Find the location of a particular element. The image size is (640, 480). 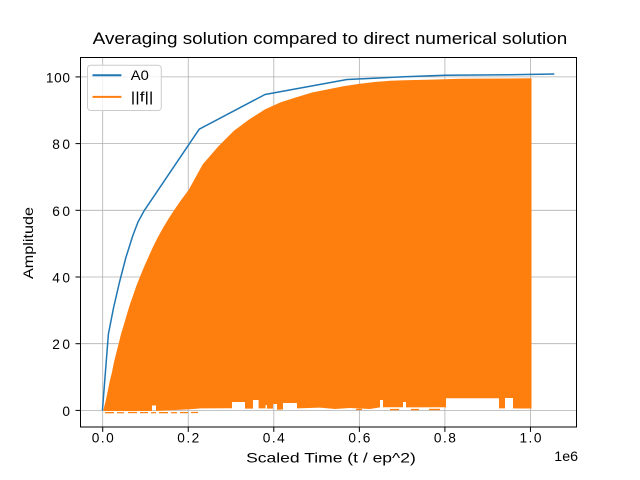

svg-text: A0 is located at coordinates (140, 75).